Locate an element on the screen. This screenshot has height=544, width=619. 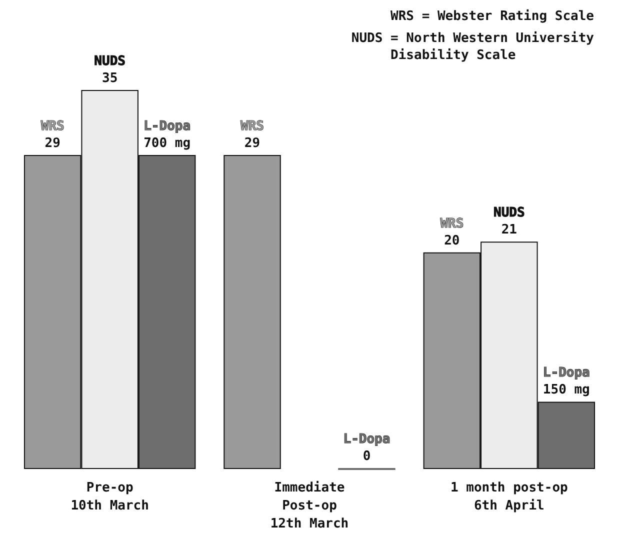
data-label: 21 is located at coordinates (509, 230).